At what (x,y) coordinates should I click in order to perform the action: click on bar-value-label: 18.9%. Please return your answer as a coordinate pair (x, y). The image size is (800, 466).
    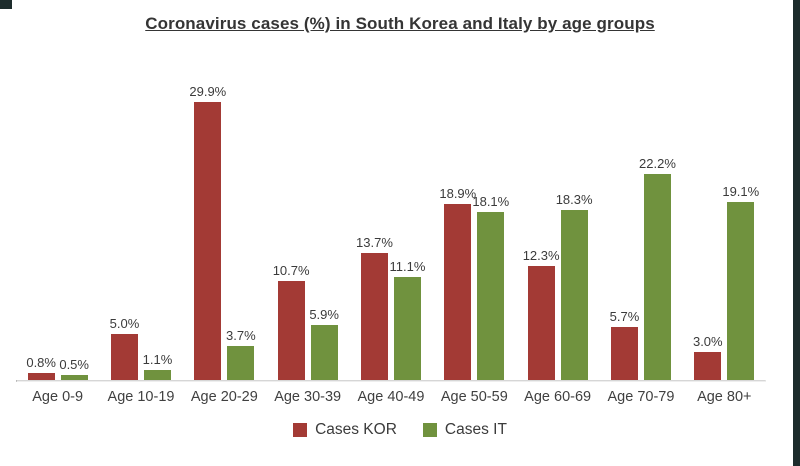
    Looking at the image, I should click on (458, 194).